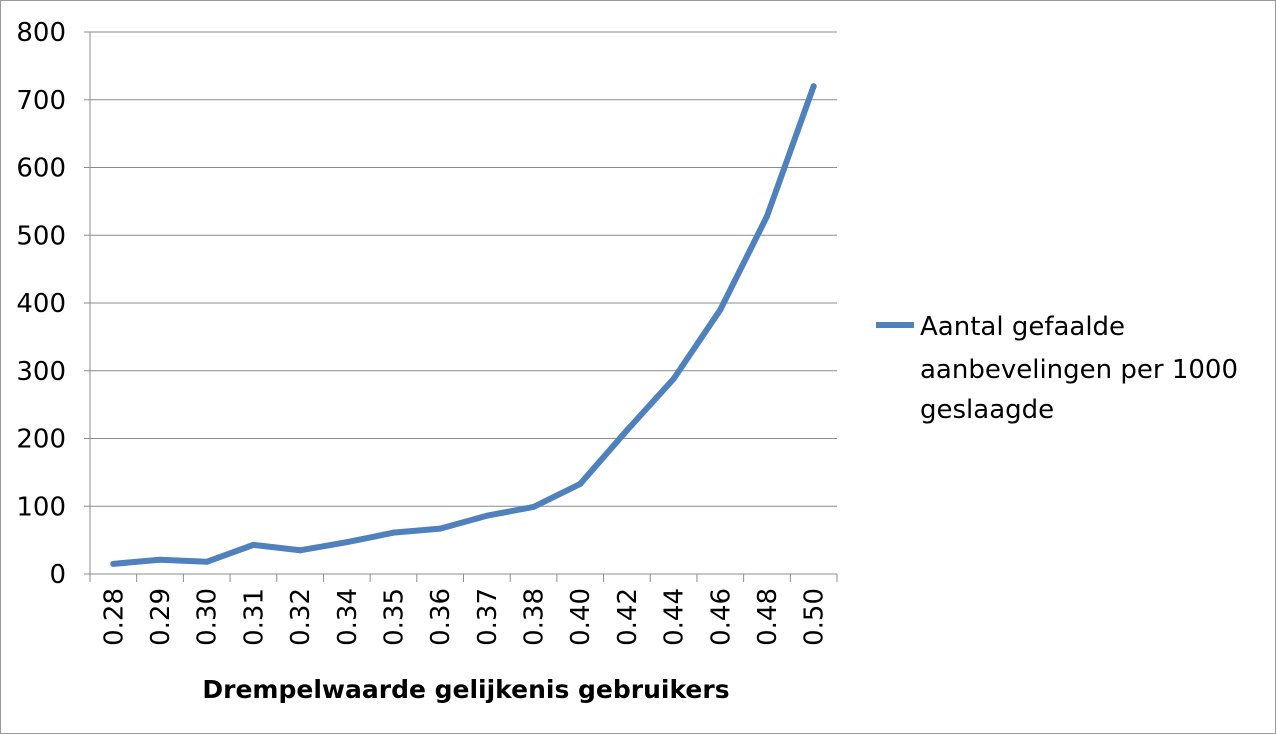 Image resolution: width=1276 pixels, height=734 pixels. I want to click on x-tick-label: 0.35, so click(394, 617).